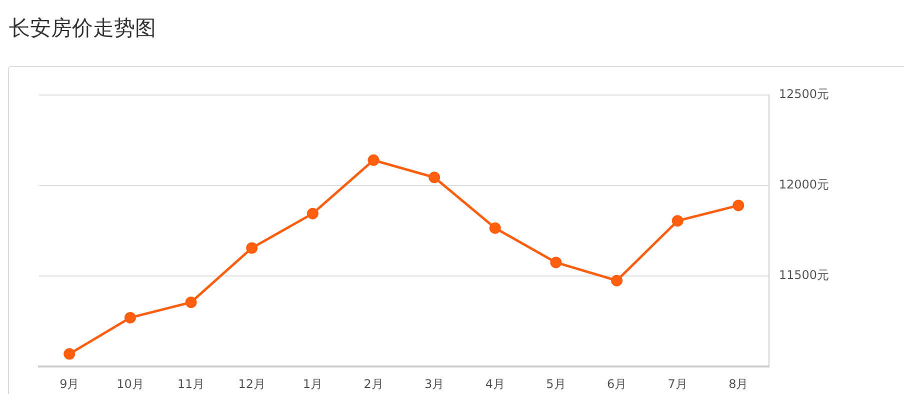 The image size is (904, 394). I want to click on x-tick-label: 10月, so click(130, 383).